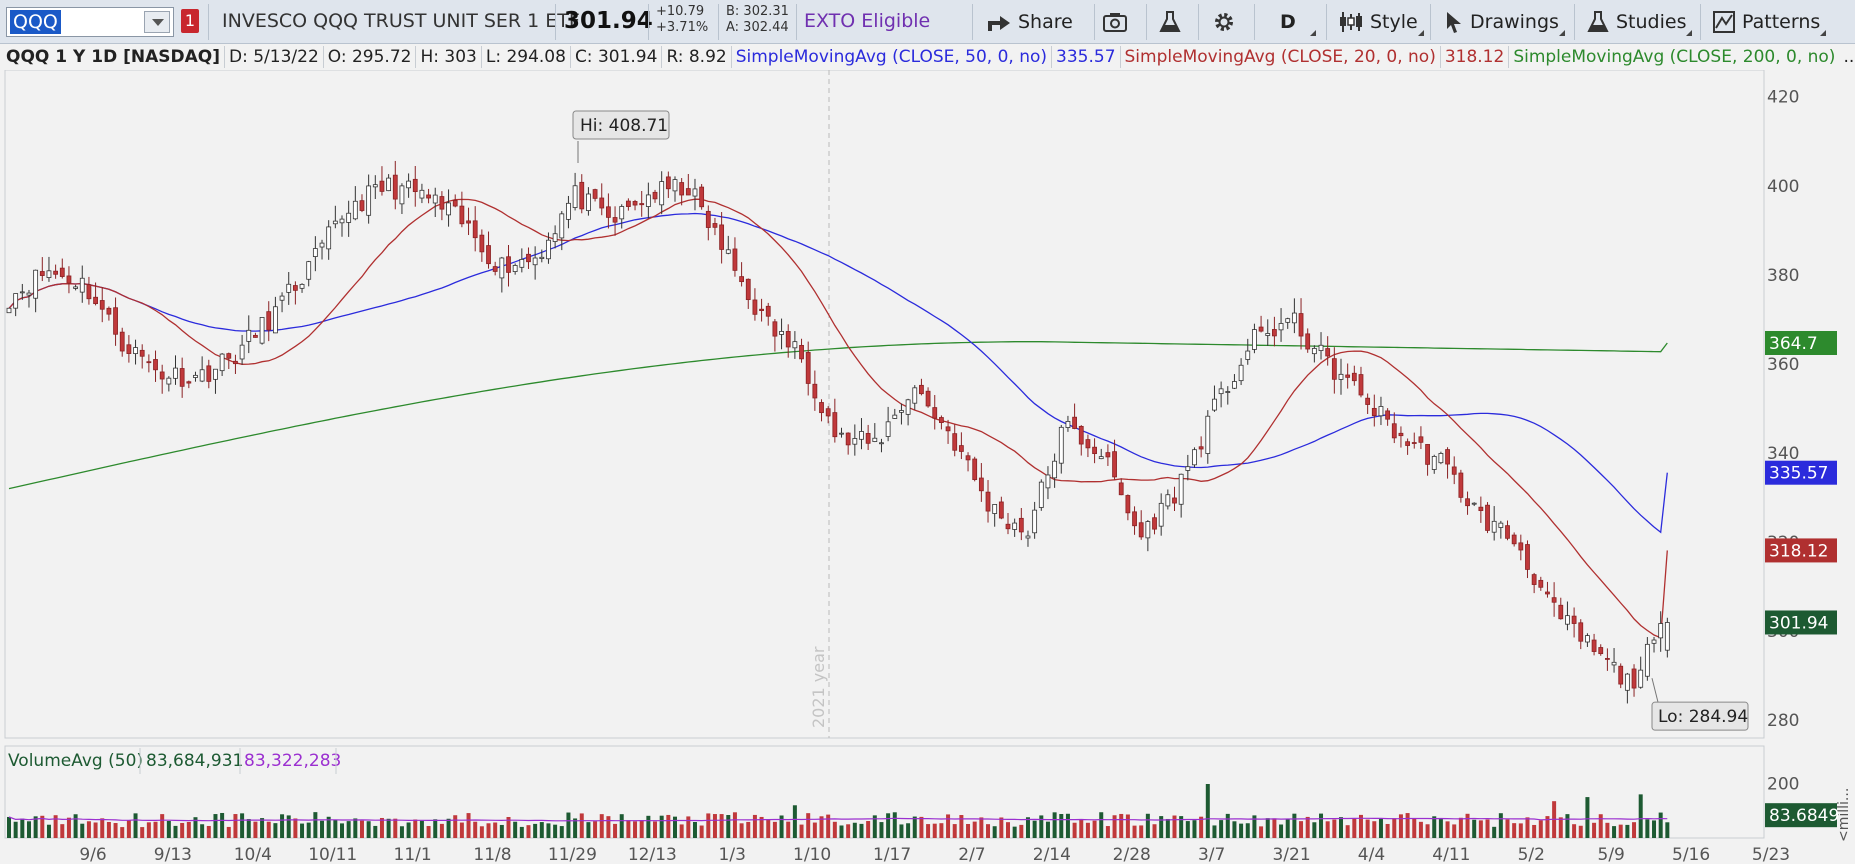 The height and width of the screenshot is (864, 1855). Describe the element at coordinates (1170, 22) in the screenshot. I see `studies-lab-button` at that location.